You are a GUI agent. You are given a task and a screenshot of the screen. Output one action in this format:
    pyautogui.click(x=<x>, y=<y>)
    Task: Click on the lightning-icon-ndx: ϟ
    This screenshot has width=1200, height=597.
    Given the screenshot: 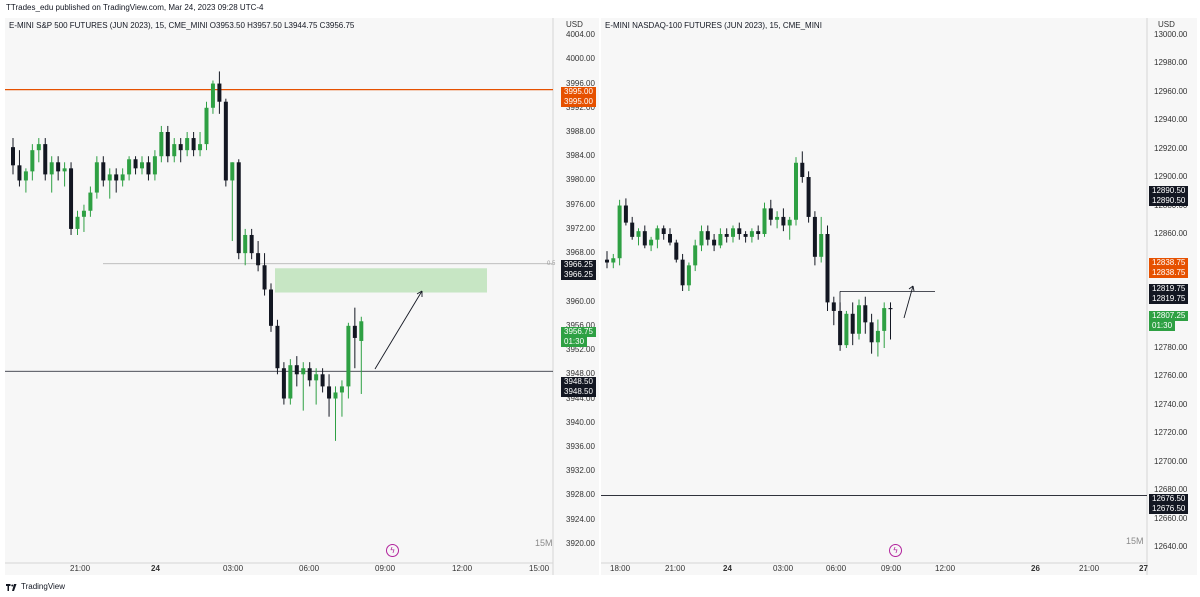 What is the action you would take?
    pyautogui.click(x=895, y=550)
    